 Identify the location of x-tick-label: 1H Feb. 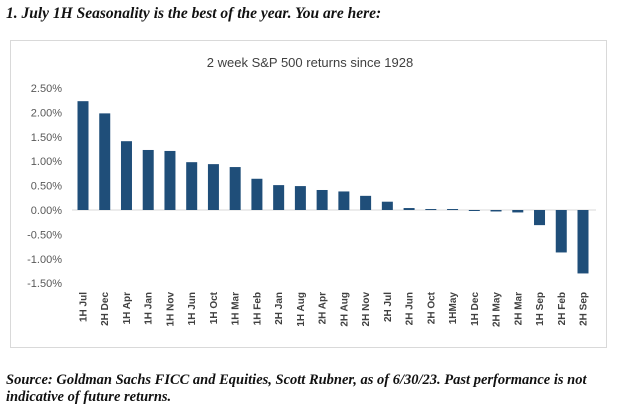
(257, 308).